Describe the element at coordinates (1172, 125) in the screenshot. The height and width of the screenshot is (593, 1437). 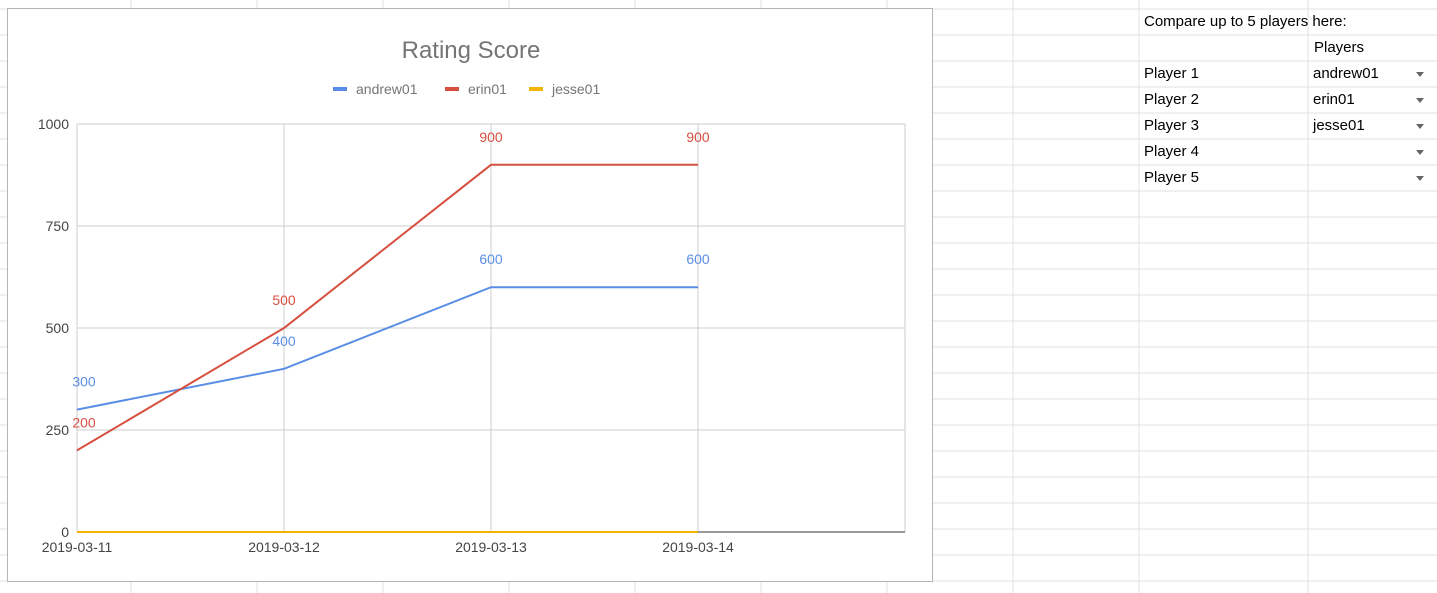
I see `player-label: Player 3` at that location.